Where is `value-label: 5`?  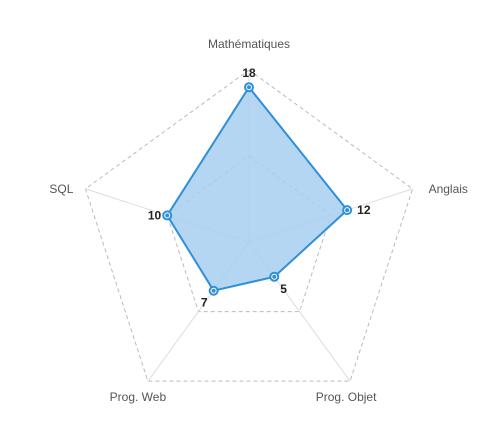
value-label: 5 is located at coordinates (283, 289).